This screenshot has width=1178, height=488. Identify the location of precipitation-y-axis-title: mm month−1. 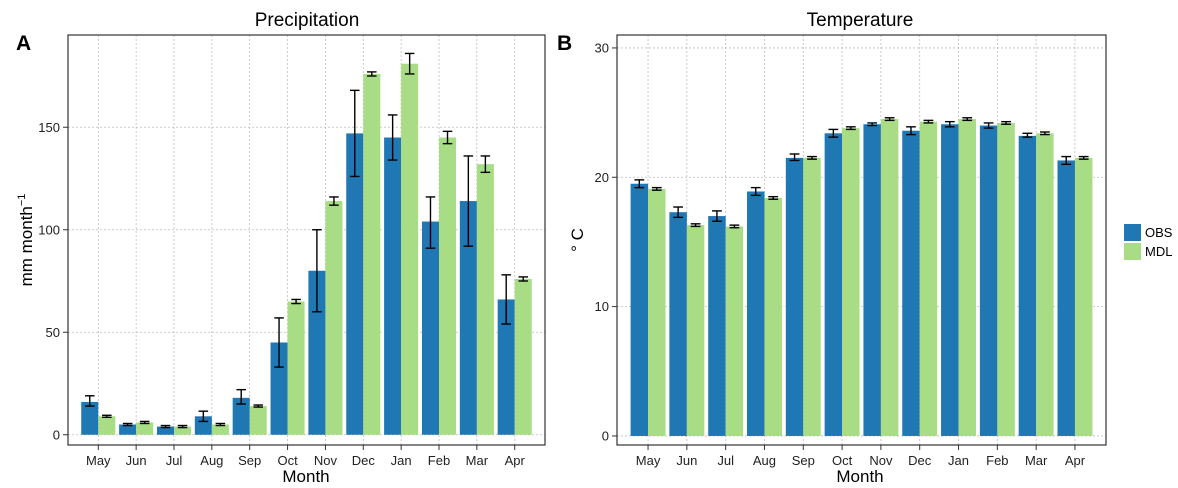
(26, 240).